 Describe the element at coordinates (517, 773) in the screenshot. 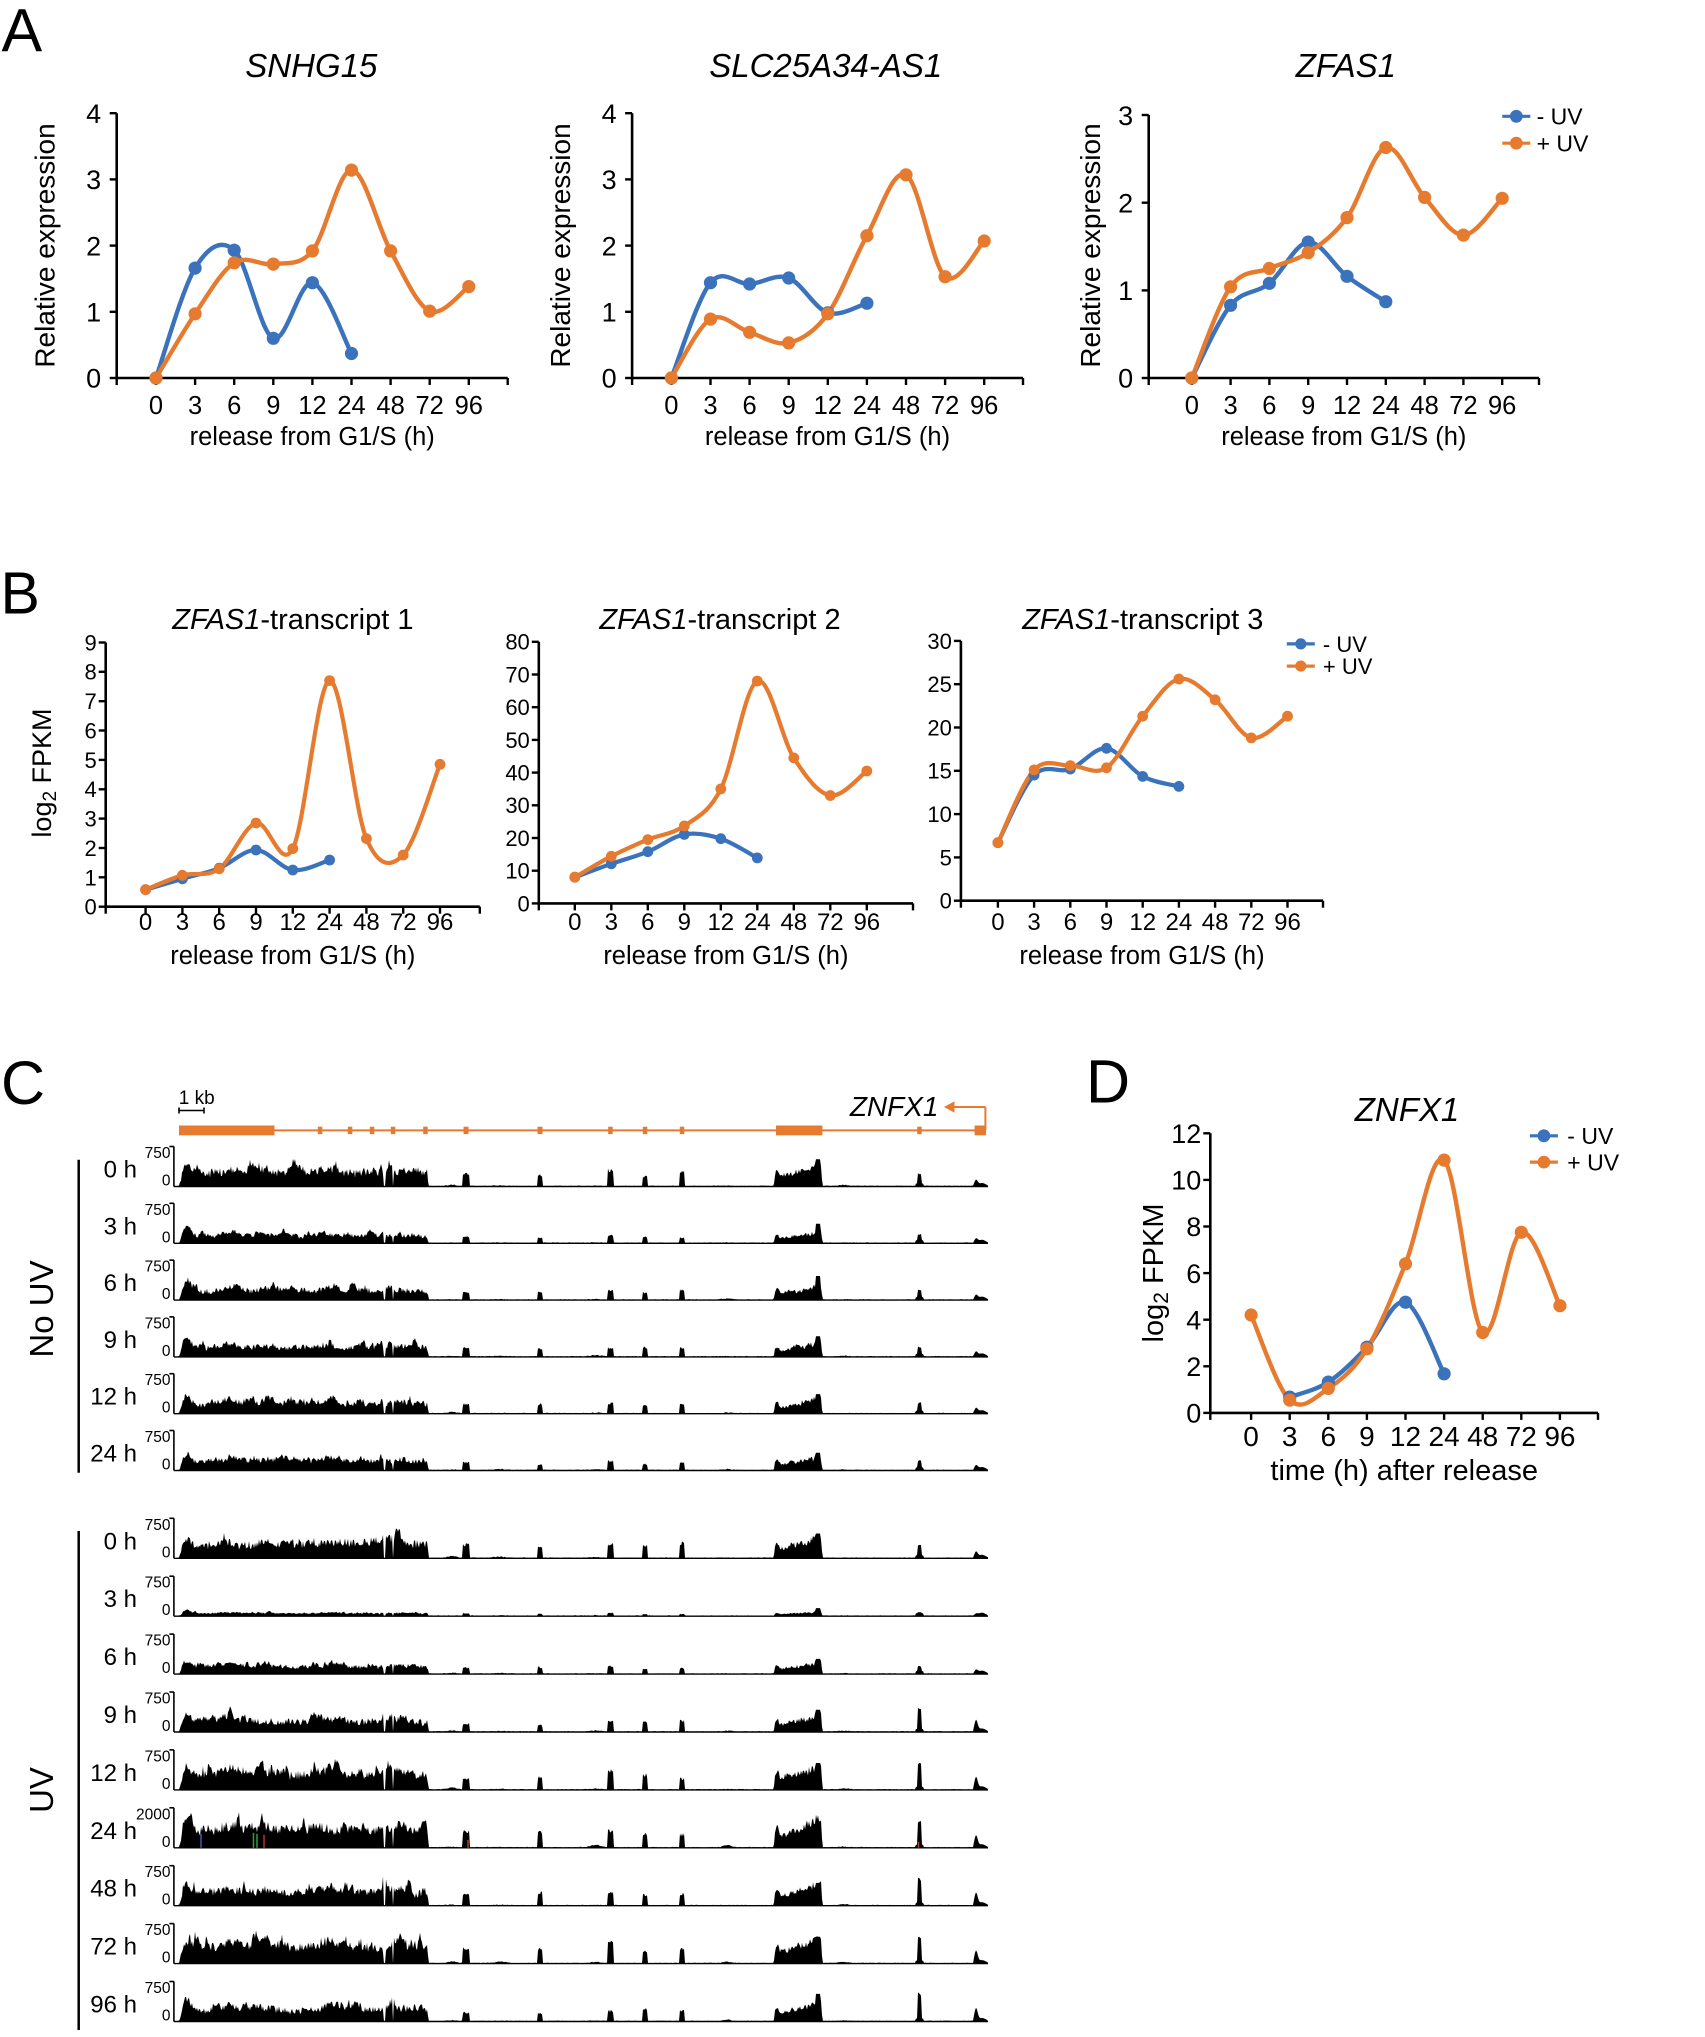

I see `svg-text: 40` at that location.